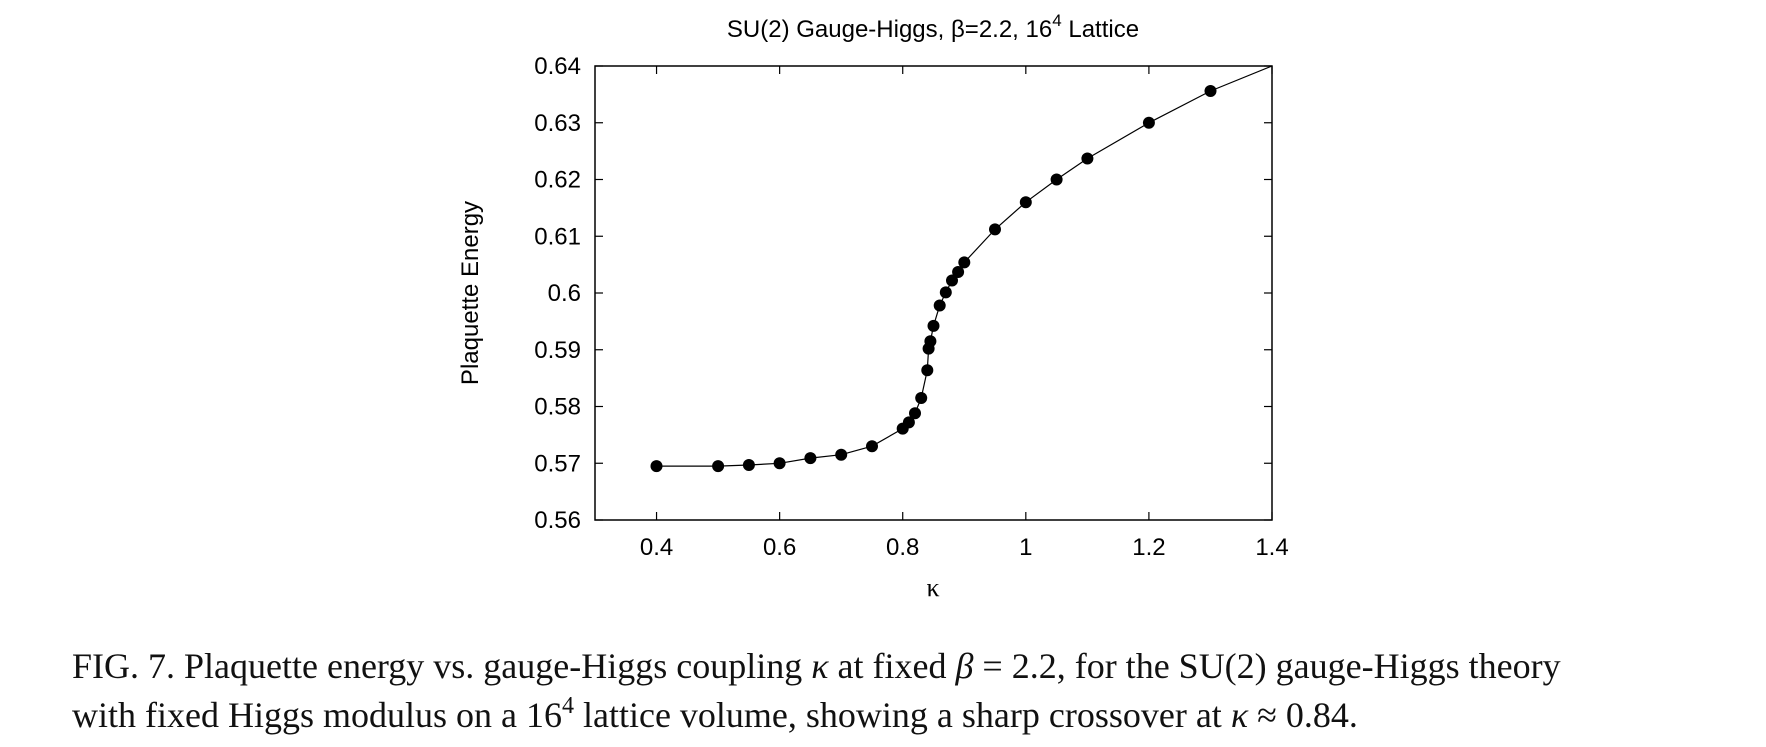 This screenshot has width=1766, height=747. Describe the element at coordinates (557, 407) in the screenshot. I see `y-tick-label: 0.58` at that location.